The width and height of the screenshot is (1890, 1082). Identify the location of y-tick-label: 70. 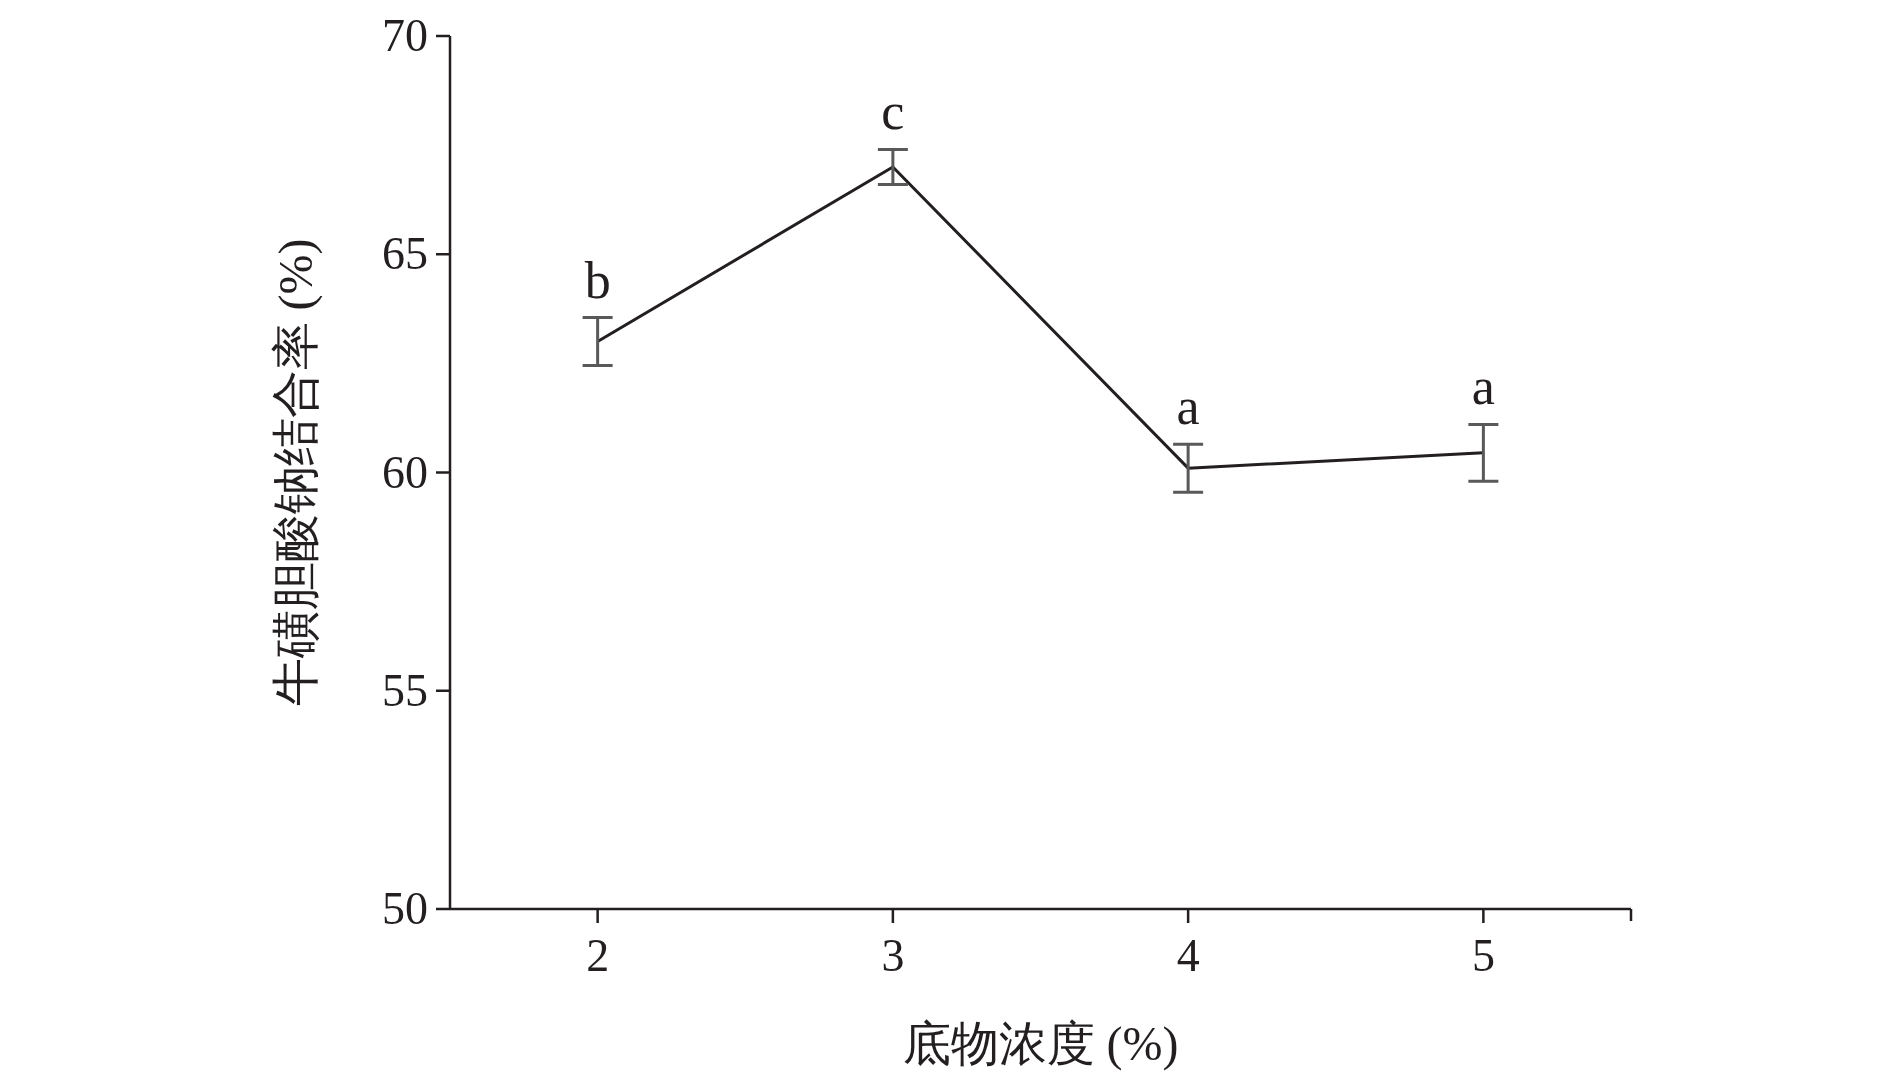
(405, 35).